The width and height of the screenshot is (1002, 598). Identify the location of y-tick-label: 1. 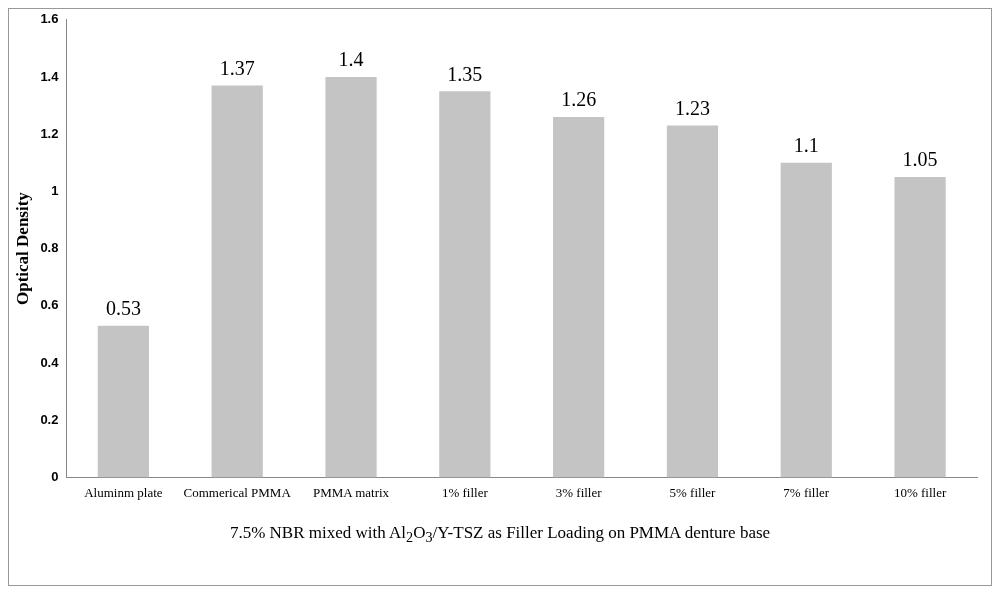
(55, 190).